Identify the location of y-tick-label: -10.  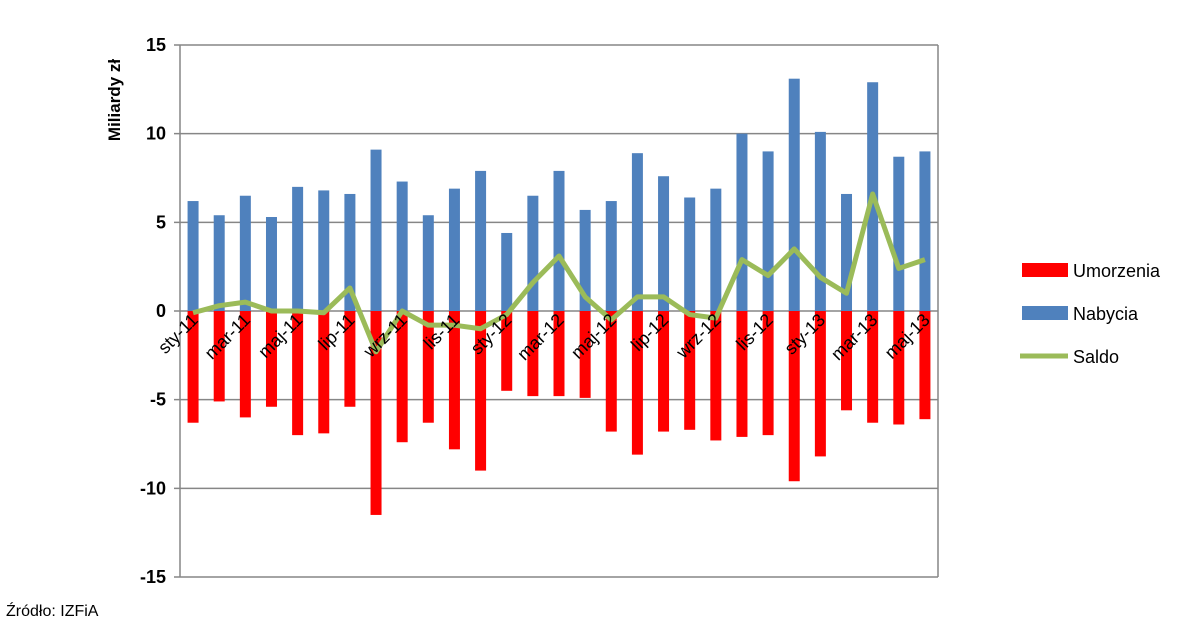
(153, 488).